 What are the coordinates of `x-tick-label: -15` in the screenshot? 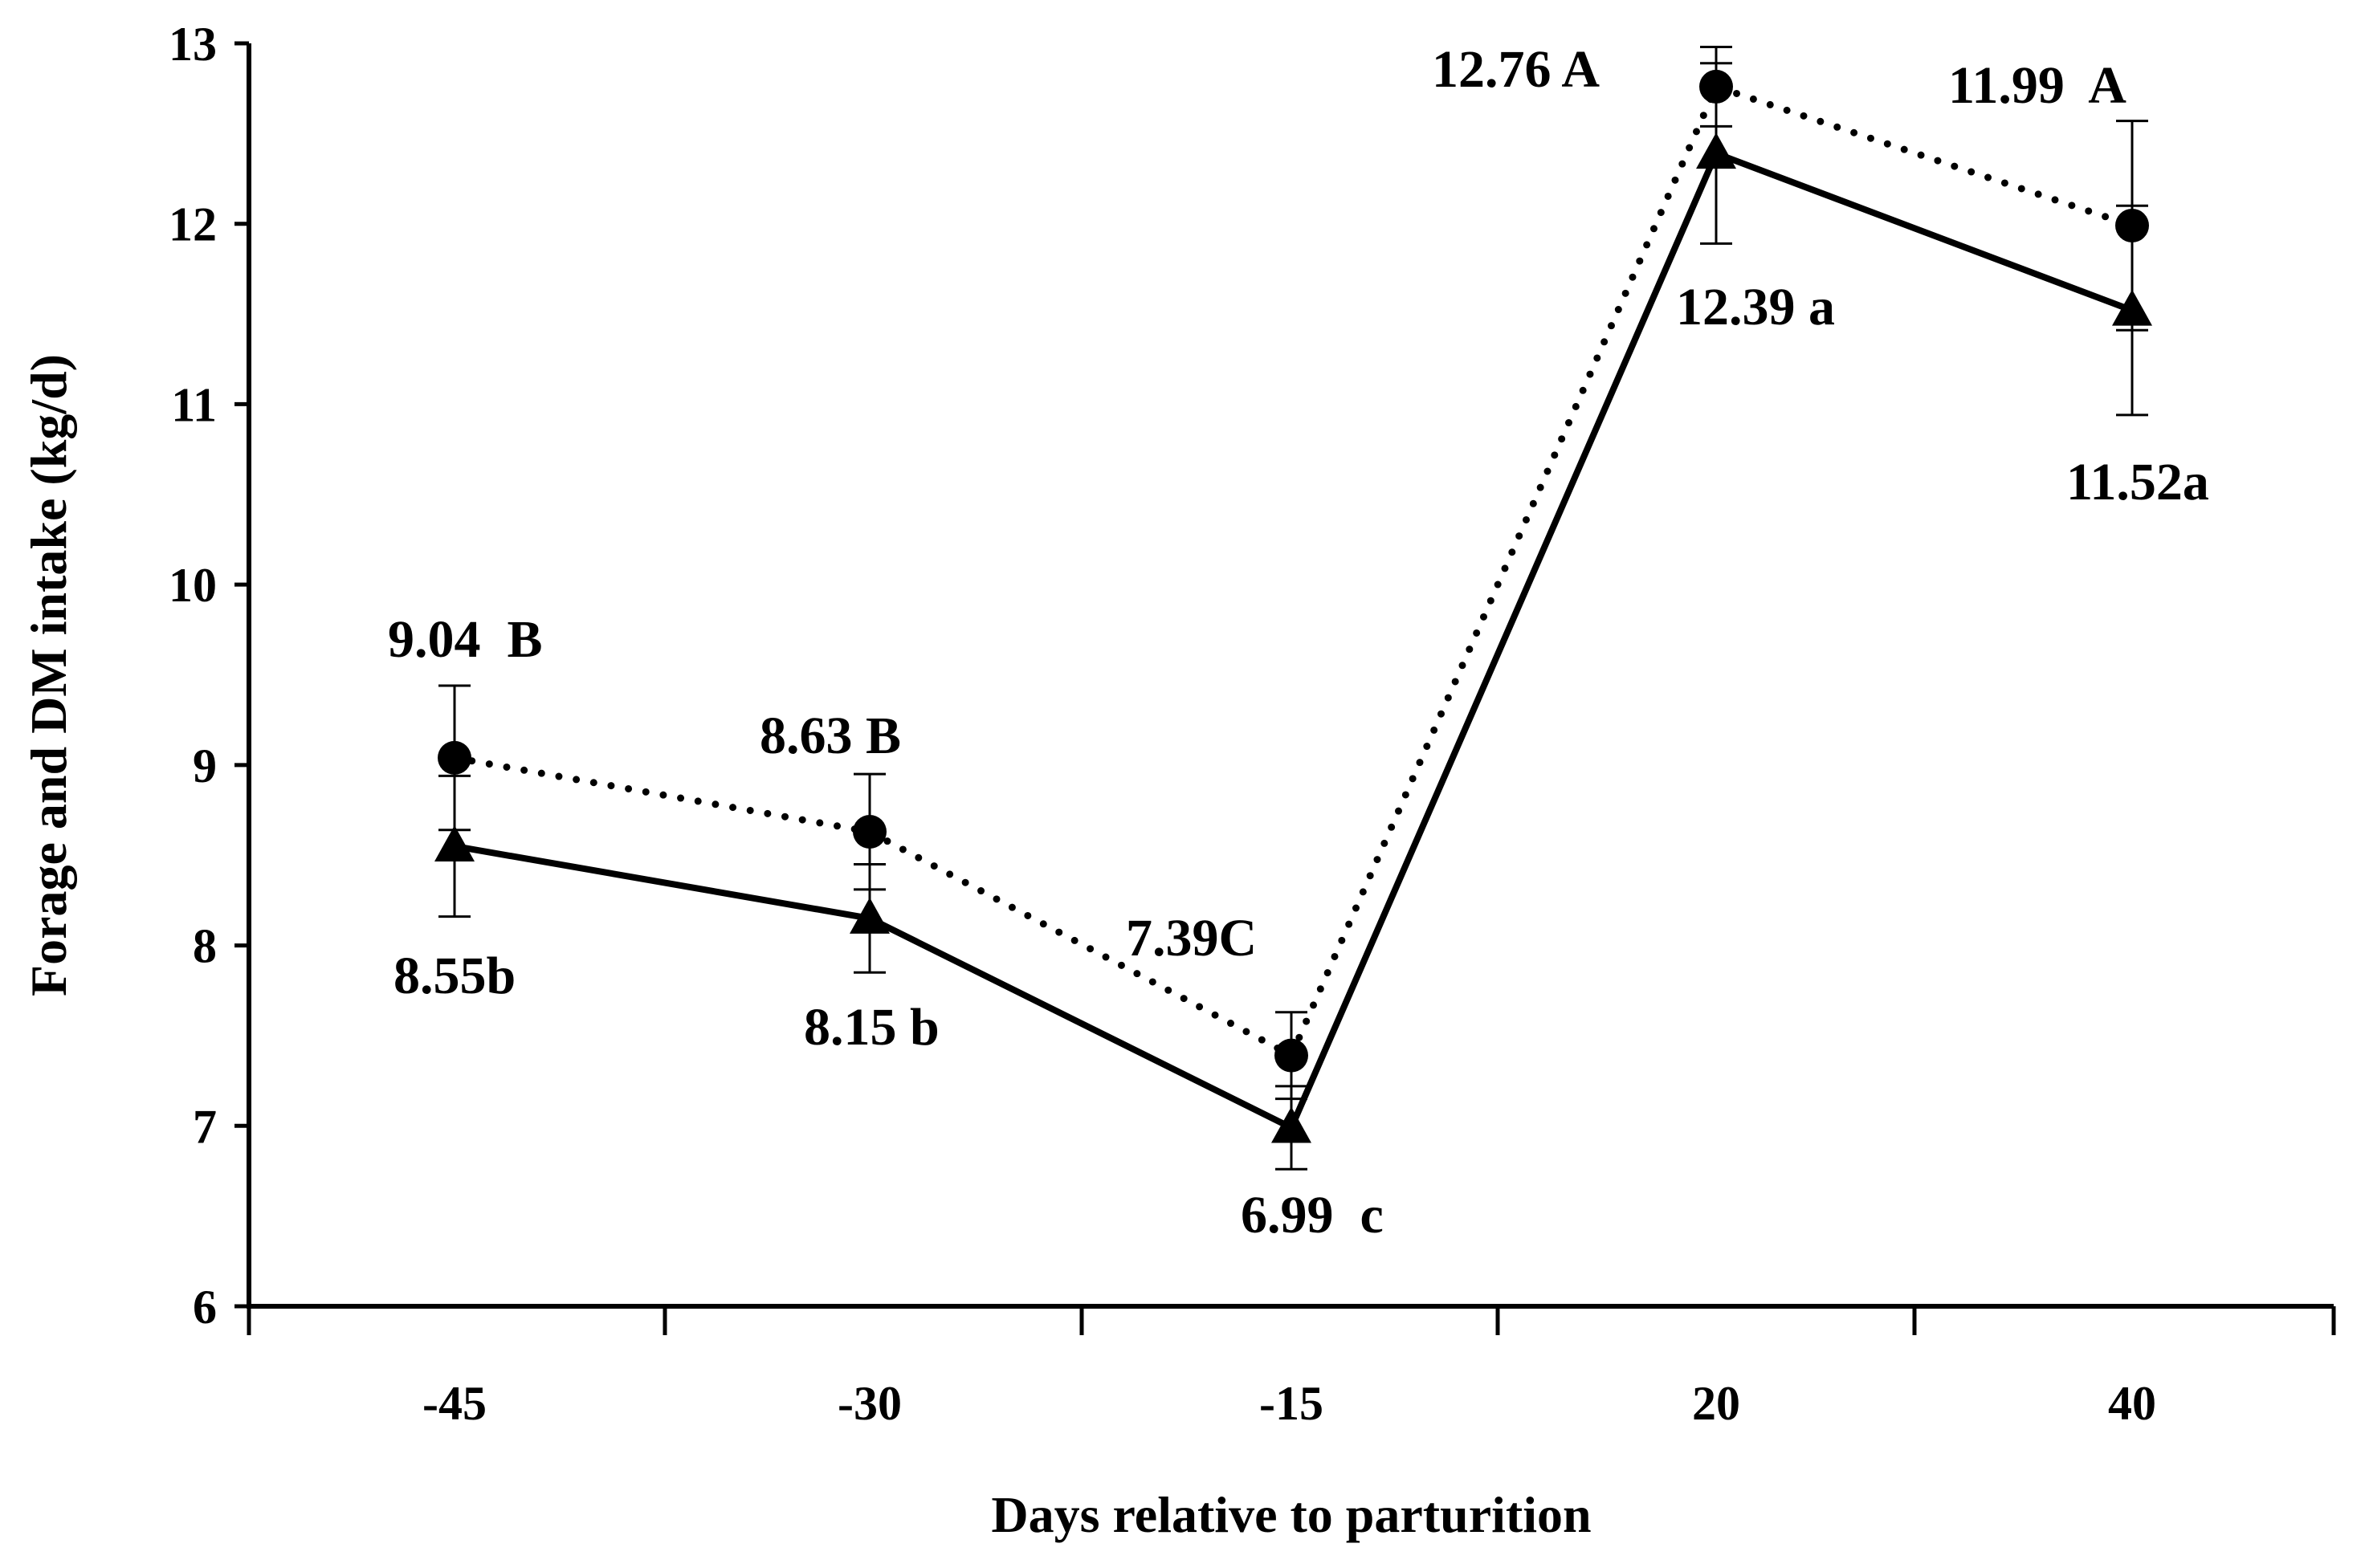 It's located at (1291, 1403).